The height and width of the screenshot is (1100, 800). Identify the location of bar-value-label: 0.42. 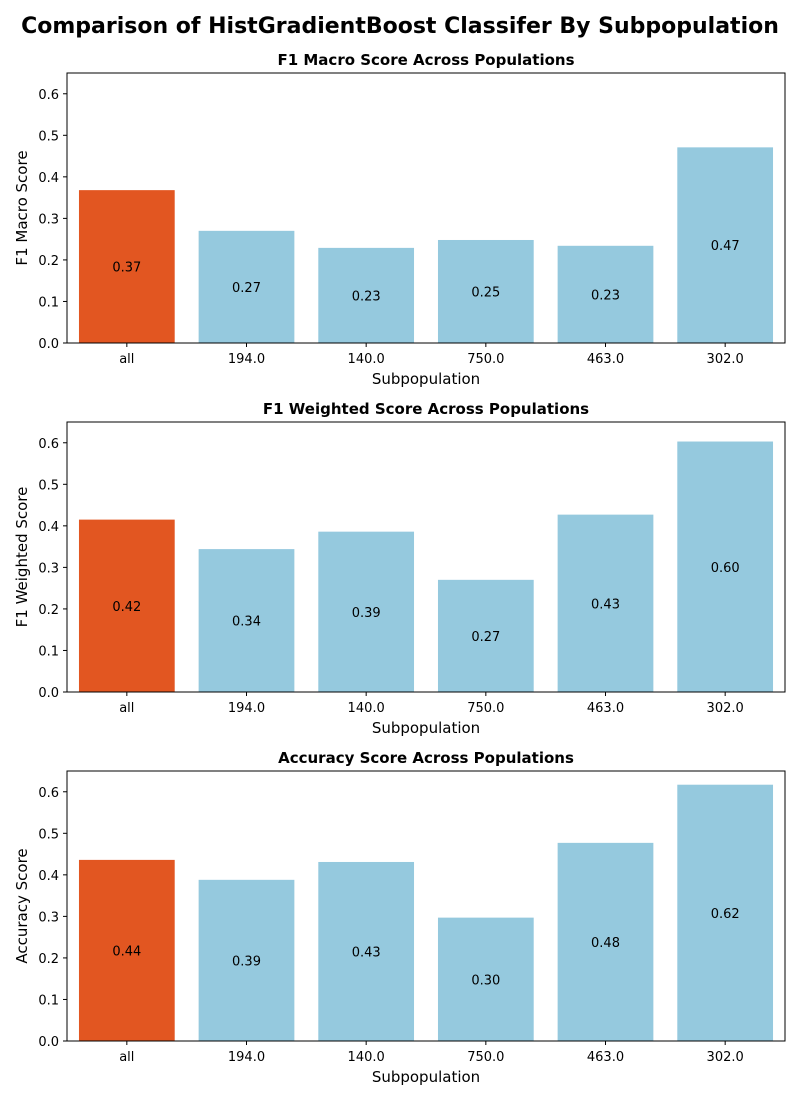
(126, 607).